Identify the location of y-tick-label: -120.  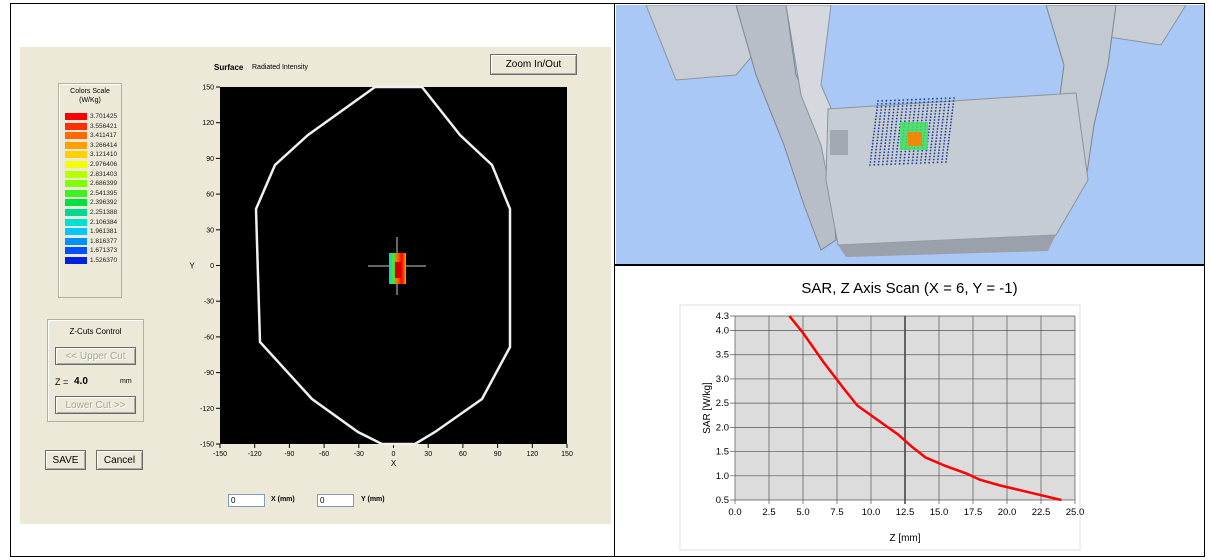
(207, 409).